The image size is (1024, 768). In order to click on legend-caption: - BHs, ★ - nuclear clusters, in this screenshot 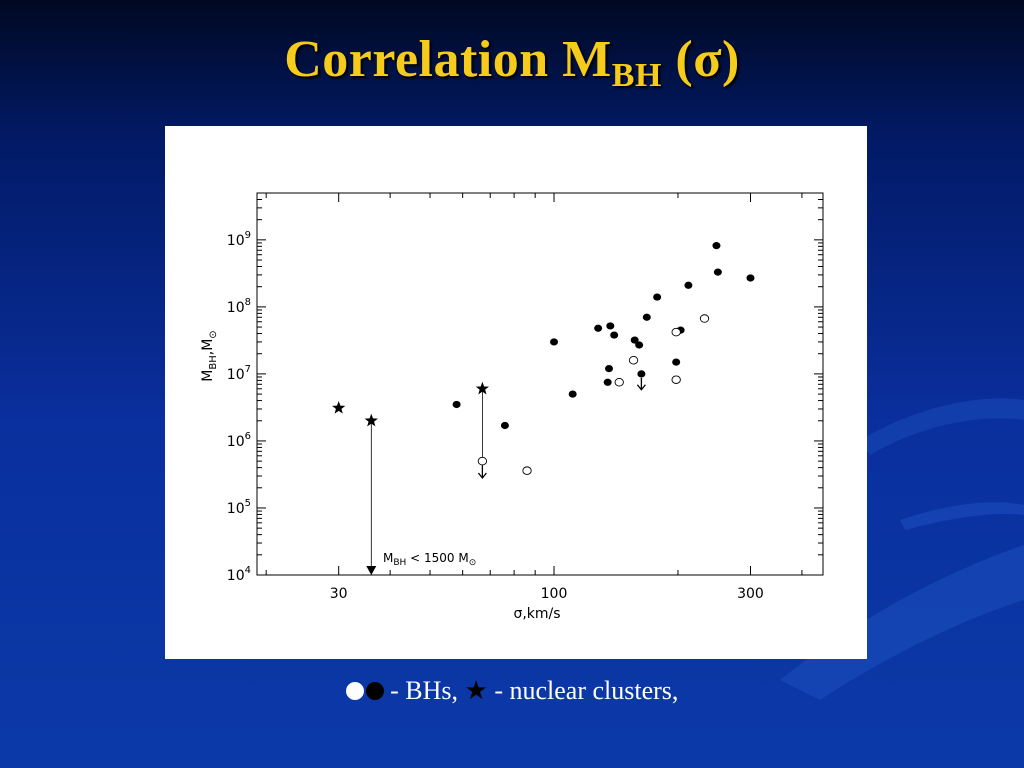, I will do `click(512, 691)`.